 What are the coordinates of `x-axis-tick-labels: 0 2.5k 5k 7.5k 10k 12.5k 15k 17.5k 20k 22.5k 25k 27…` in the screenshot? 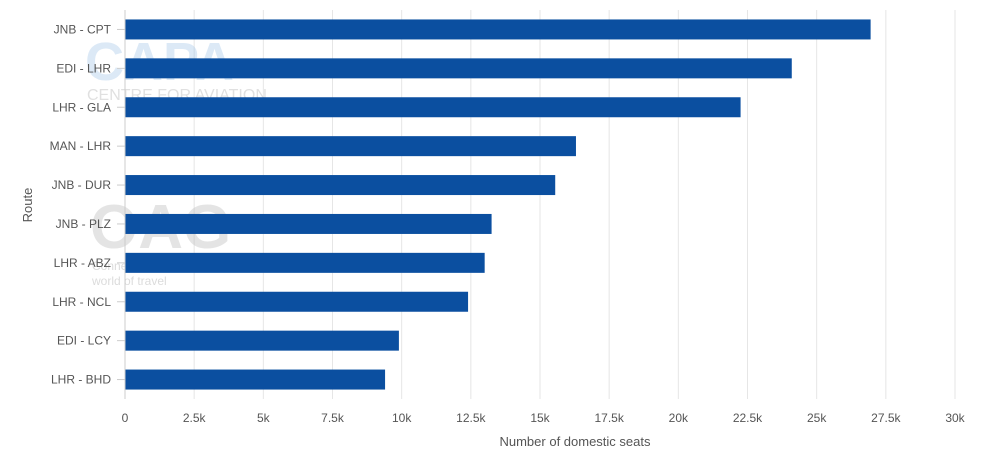 It's located at (544, 418).